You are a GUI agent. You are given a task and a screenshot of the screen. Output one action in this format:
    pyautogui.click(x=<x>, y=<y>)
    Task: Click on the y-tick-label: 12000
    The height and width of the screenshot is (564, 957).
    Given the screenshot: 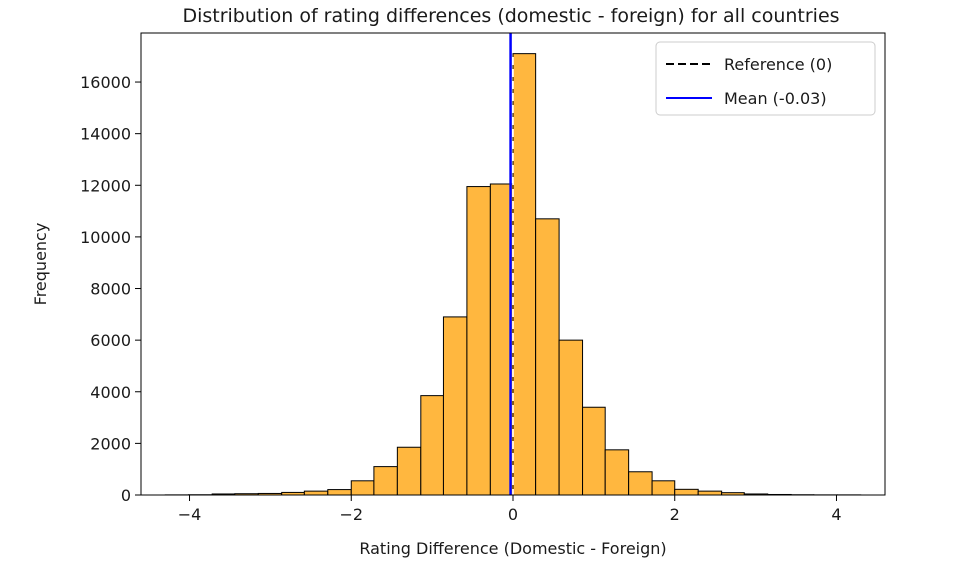 What is the action you would take?
    pyautogui.click(x=105, y=185)
    